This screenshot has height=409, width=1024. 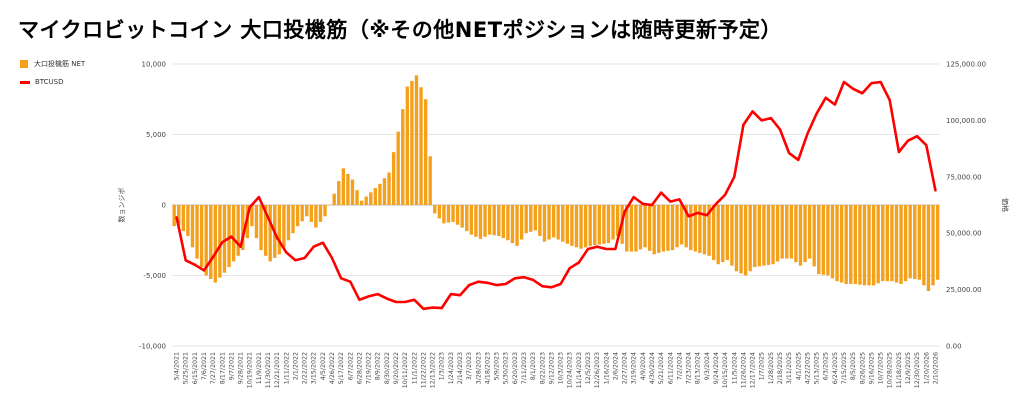 I want to click on right-tick-label: 100,000.00, so click(x=966, y=121).